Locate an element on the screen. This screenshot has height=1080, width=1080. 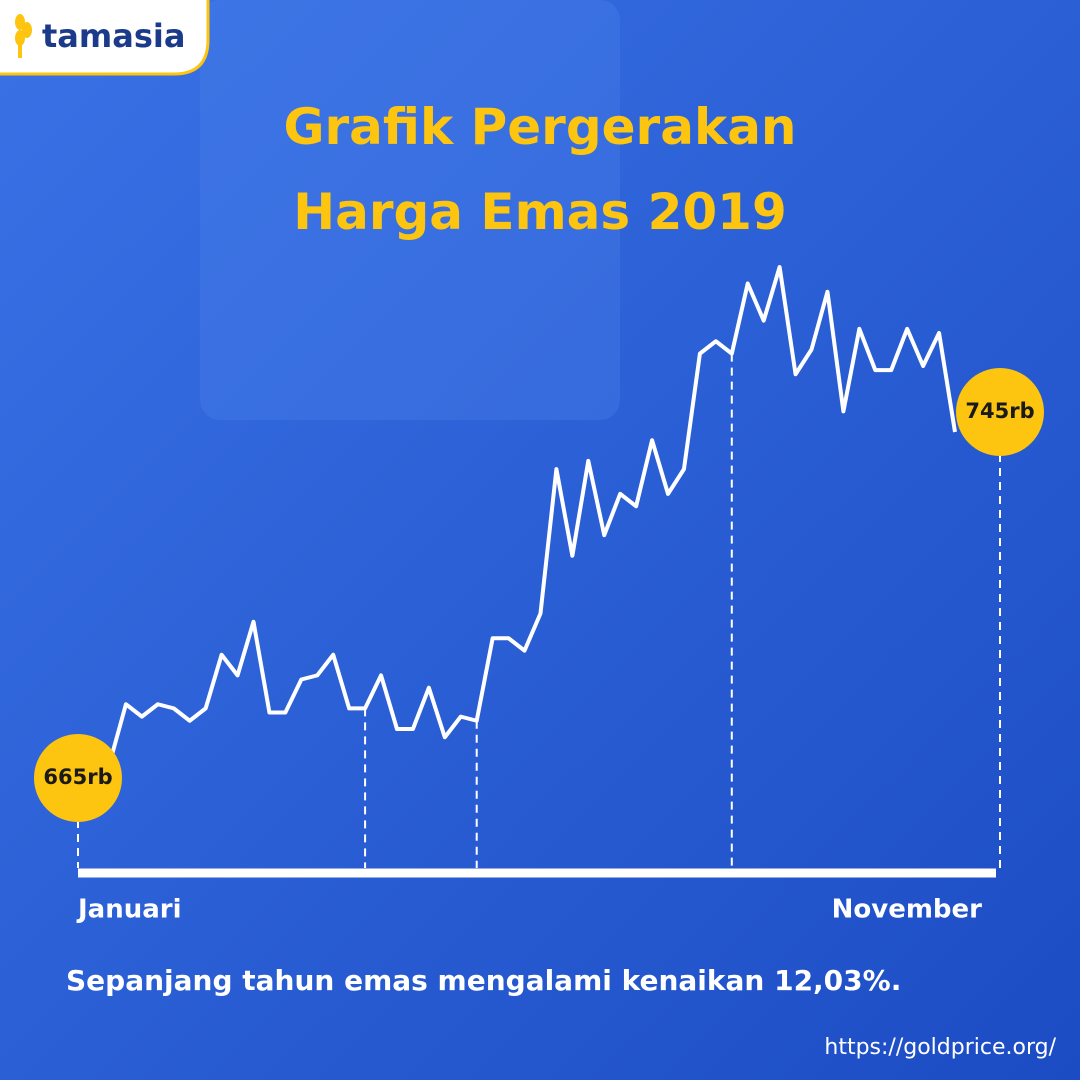
x-label: November is located at coordinates (907, 910).